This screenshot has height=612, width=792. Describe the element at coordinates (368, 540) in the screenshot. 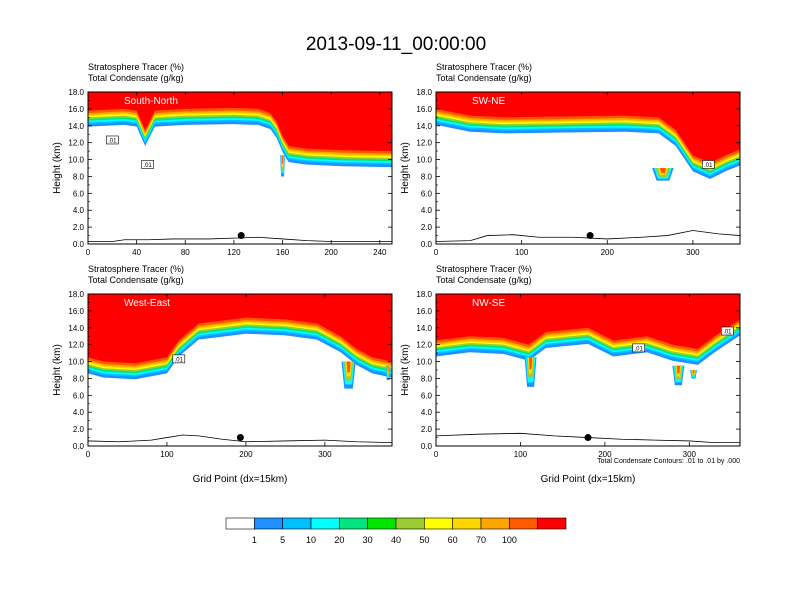

I see `colorbar-label: 30` at that location.